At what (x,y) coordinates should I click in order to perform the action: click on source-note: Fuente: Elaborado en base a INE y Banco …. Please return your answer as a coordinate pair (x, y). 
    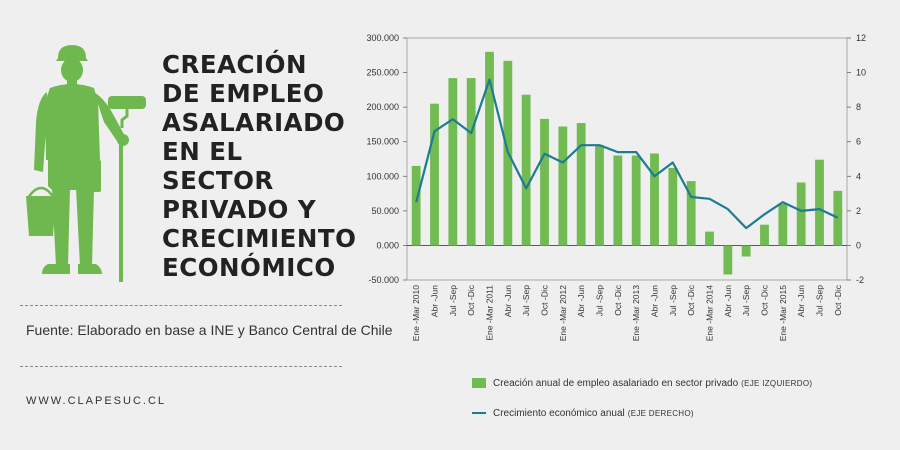
    Looking at the image, I should click on (209, 330).